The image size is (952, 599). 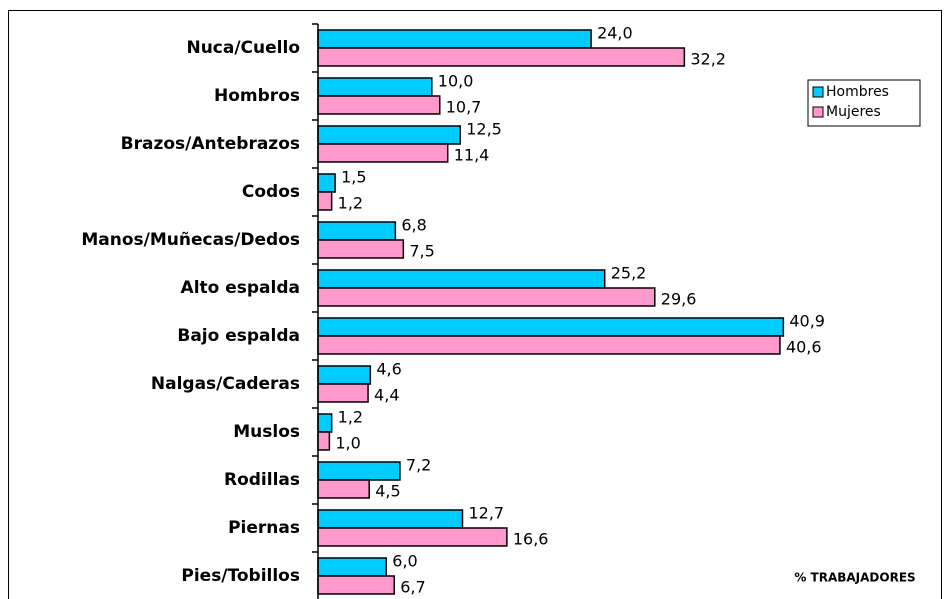 What do you see at coordinates (347, 443) in the screenshot?
I see `value-label: 1,0` at bounding box center [347, 443].